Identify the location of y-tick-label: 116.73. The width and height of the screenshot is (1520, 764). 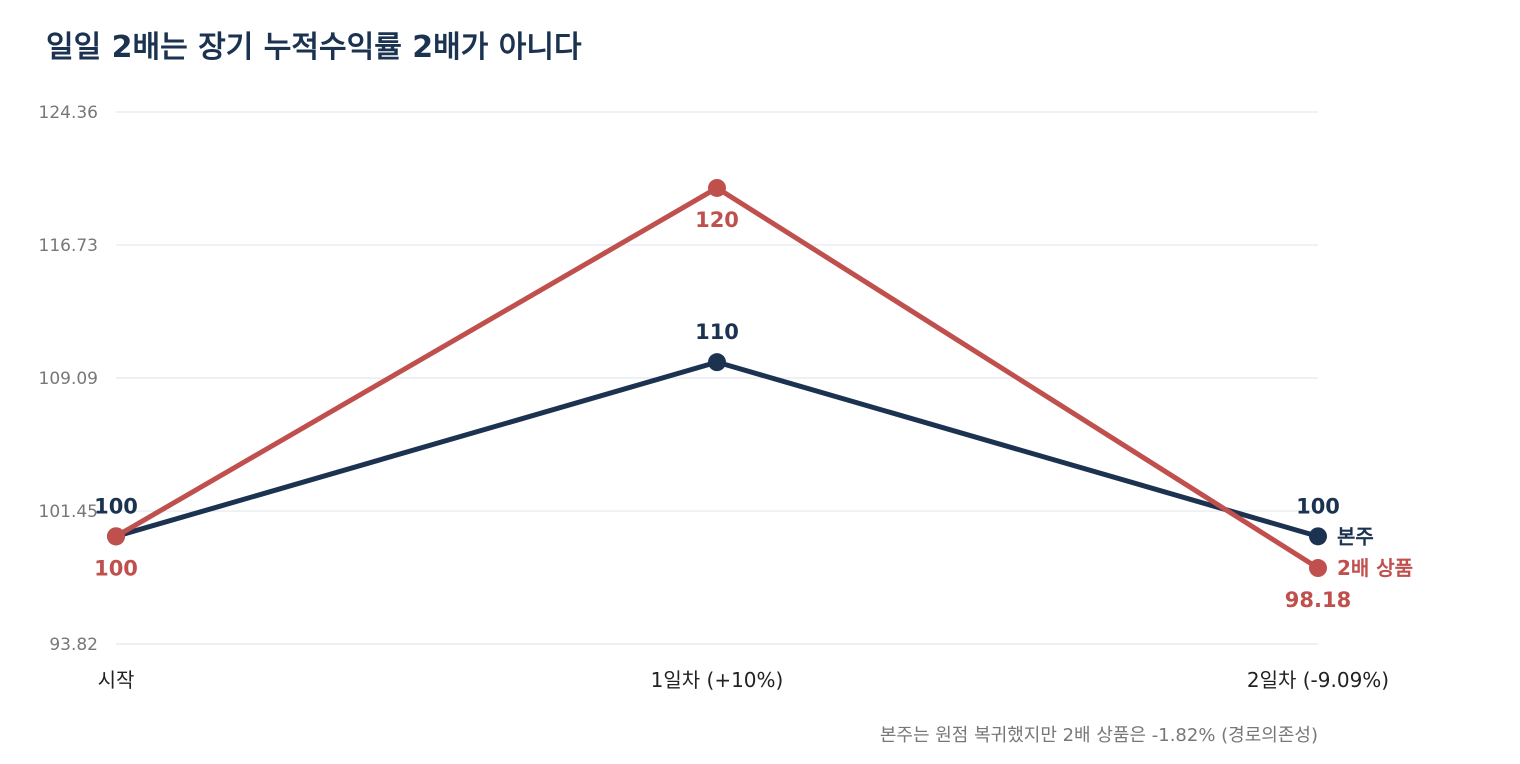
(68, 246).